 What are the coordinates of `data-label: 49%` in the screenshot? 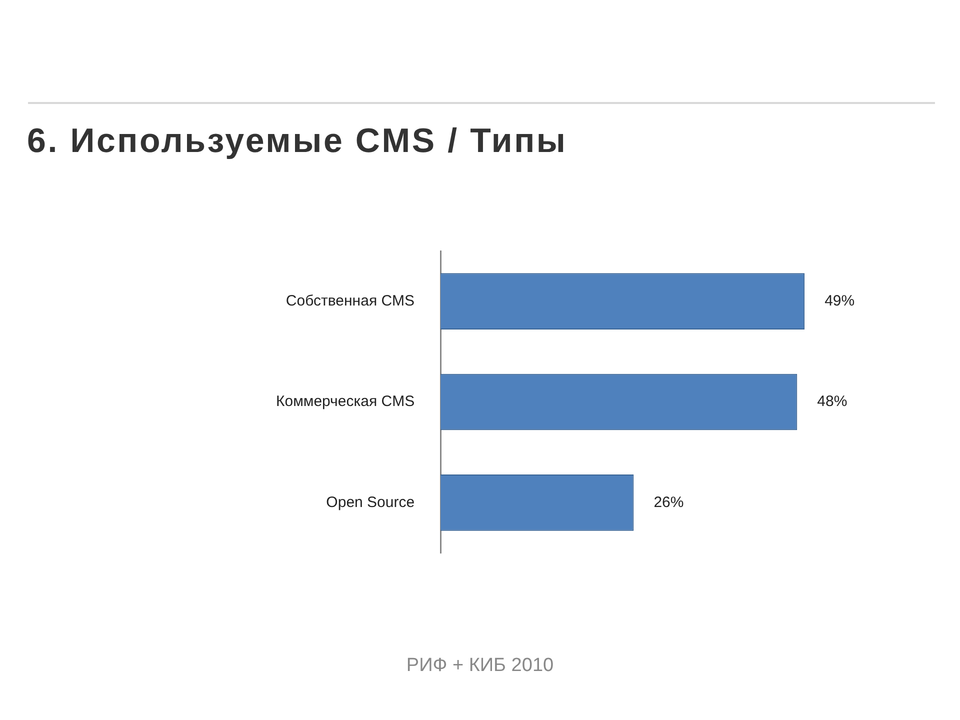 It's located at (839, 301).